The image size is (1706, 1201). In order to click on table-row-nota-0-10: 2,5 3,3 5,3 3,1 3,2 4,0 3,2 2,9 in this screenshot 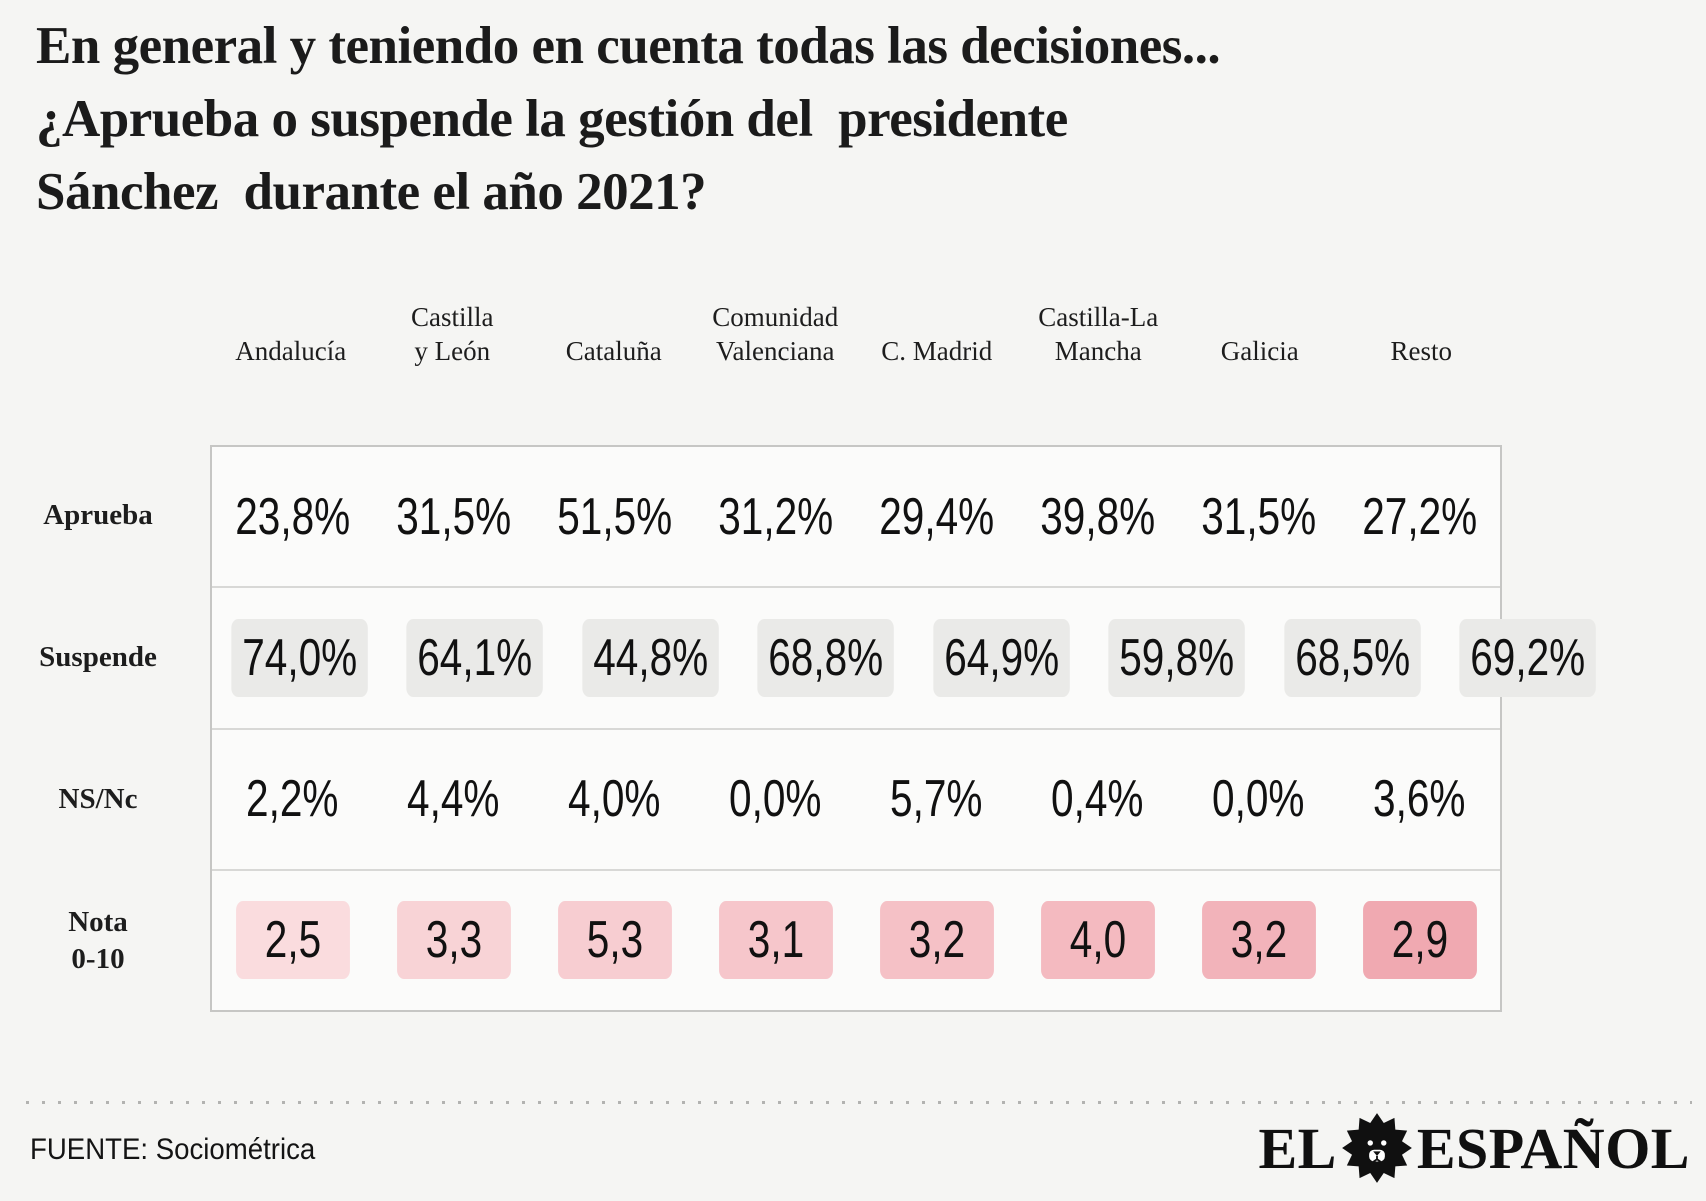, I will do `click(856, 939)`.